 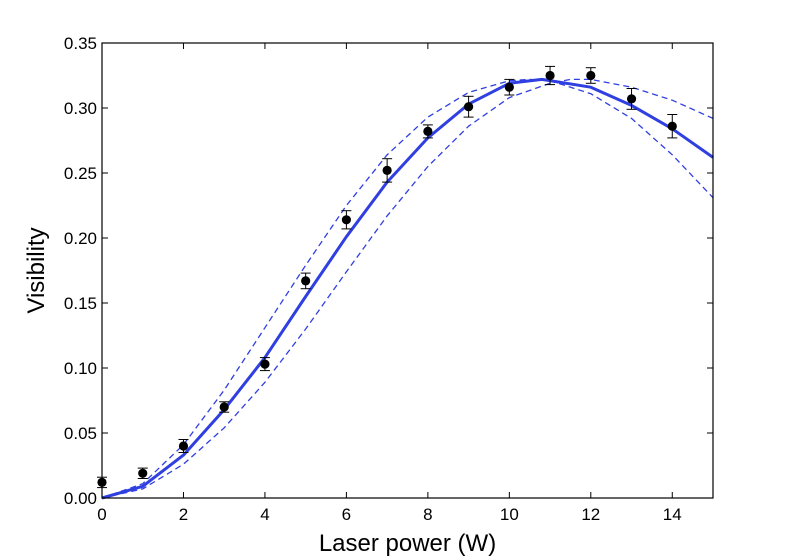 What do you see at coordinates (264, 514) in the screenshot?
I see `x-tick-label-2: 4` at bounding box center [264, 514].